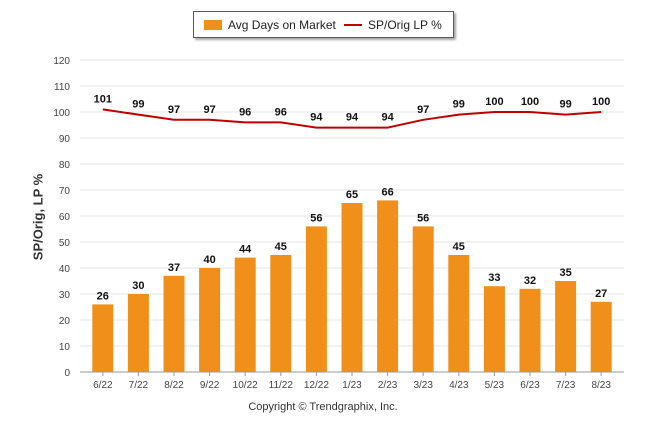 This screenshot has height=434, width=646. What do you see at coordinates (601, 385) in the screenshot?
I see `x-tick-label: 8/23` at bounding box center [601, 385].